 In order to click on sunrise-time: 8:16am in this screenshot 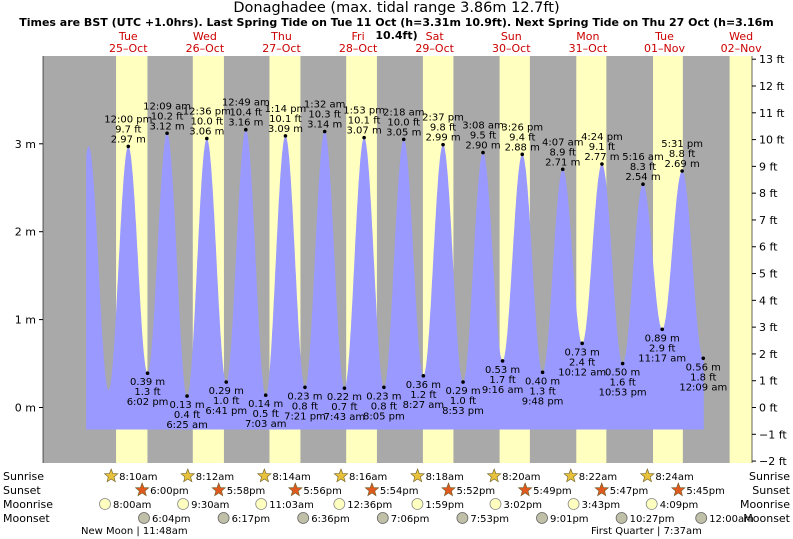, I will do `click(368, 477)`.